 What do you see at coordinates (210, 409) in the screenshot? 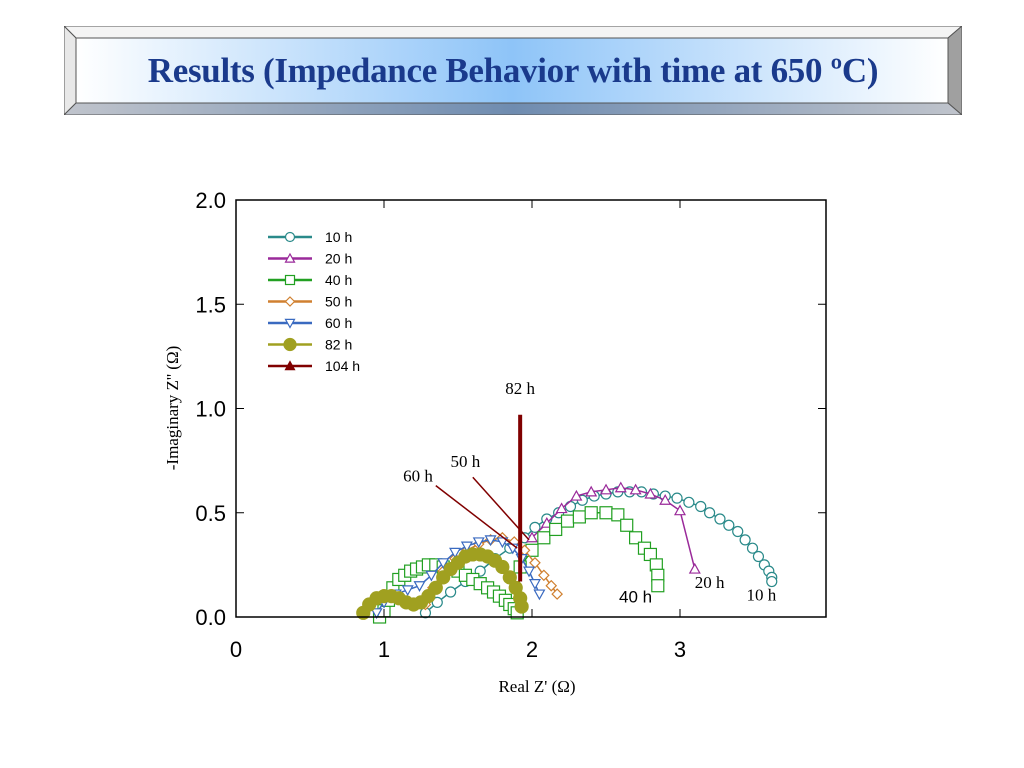
I see `y-tick-label: 1.0` at bounding box center [210, 409].